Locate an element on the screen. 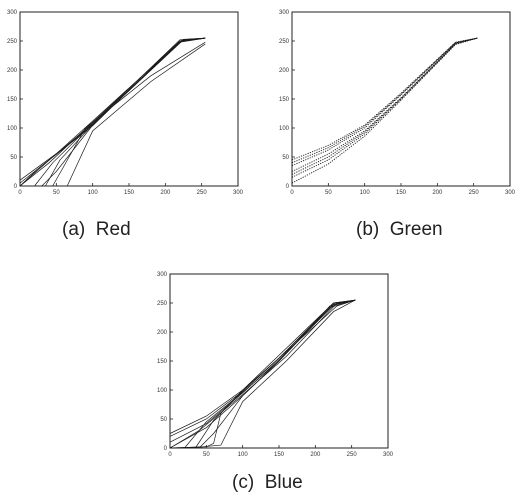 This screenshot has height=498, width=524. caption-green: (b) Green is located at coordinates (399, 229).